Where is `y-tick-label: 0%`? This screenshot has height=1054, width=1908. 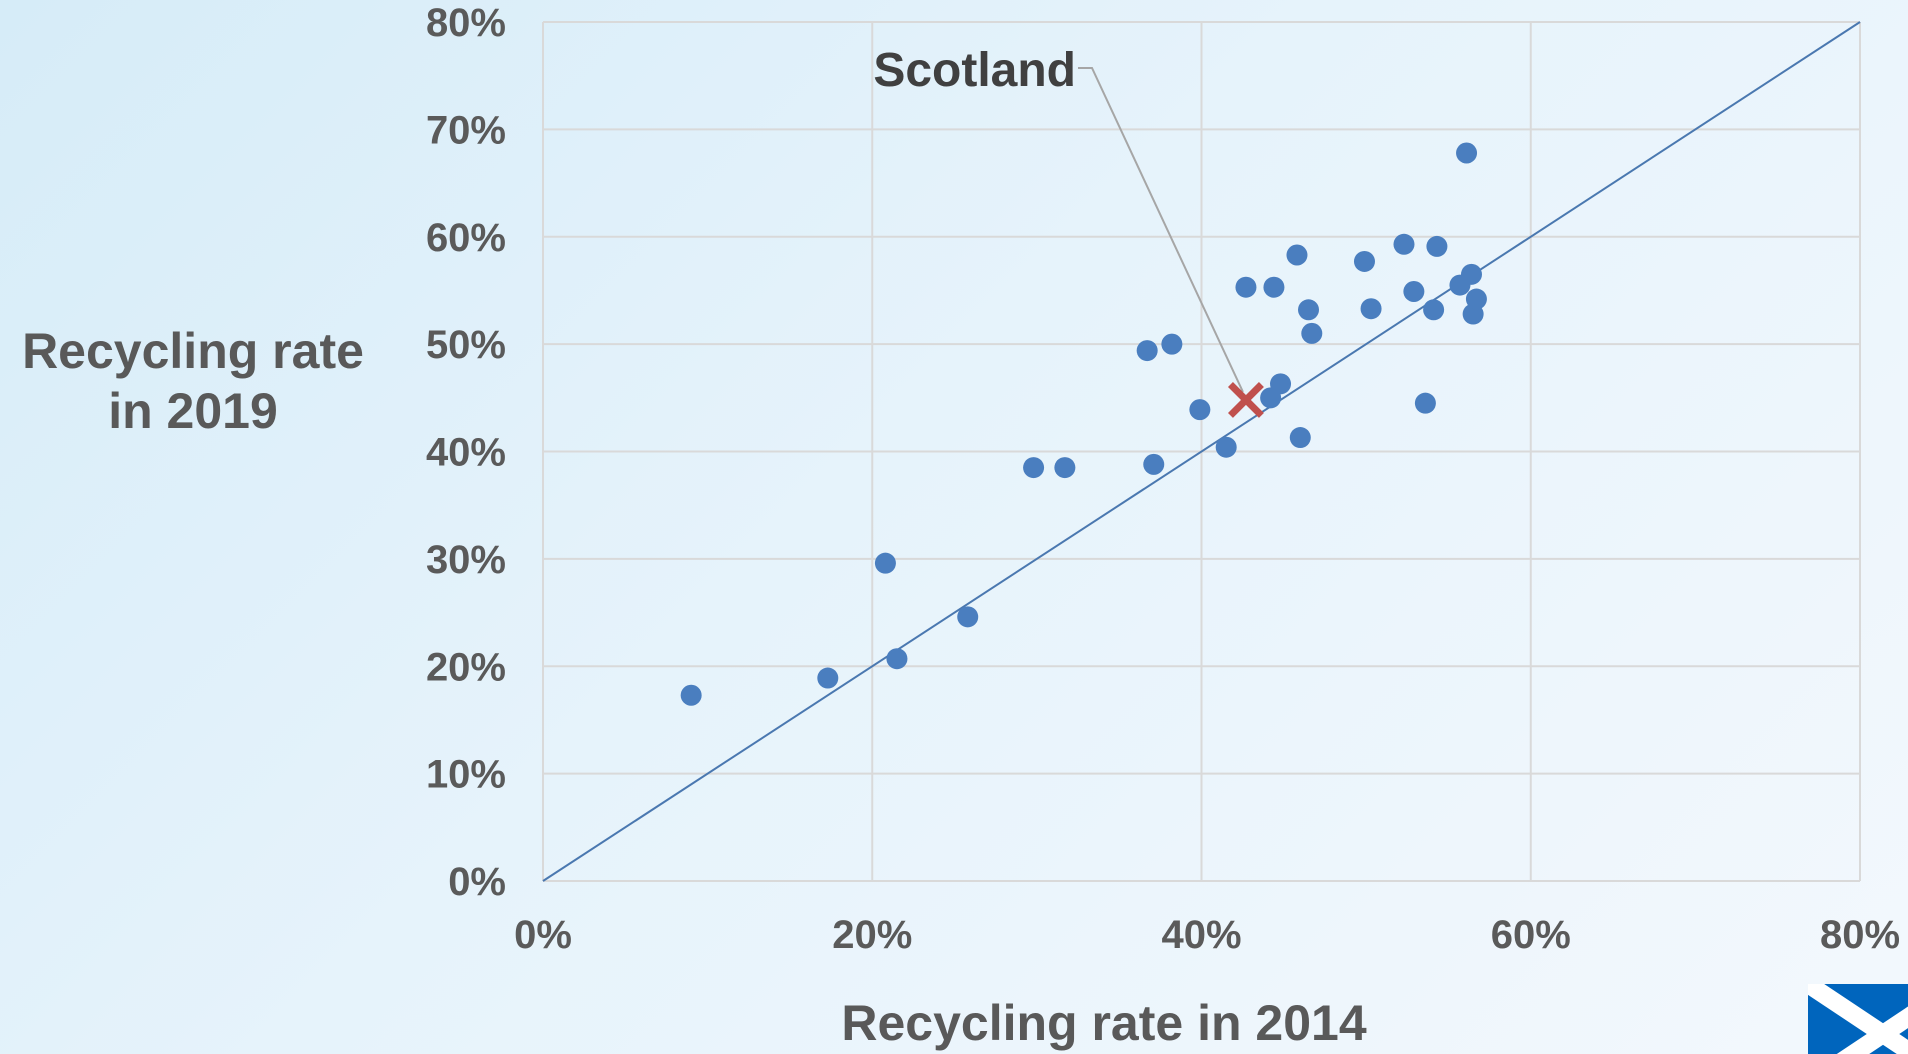 y-tick-label: 0% is located at coordinates (477, 882).